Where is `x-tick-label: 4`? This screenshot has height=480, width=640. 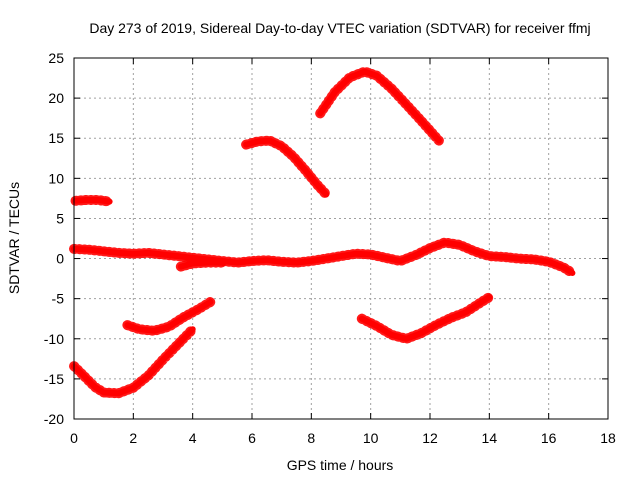 x-tick-label: 4 is located at coordinates (193, 438).